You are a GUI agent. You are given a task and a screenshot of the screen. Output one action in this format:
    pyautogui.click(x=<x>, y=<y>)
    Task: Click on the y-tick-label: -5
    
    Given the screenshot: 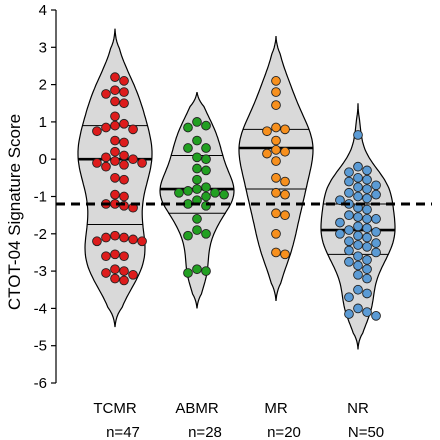 What is the action you would take?
    pyautogui.click(x=40, y=346)
    